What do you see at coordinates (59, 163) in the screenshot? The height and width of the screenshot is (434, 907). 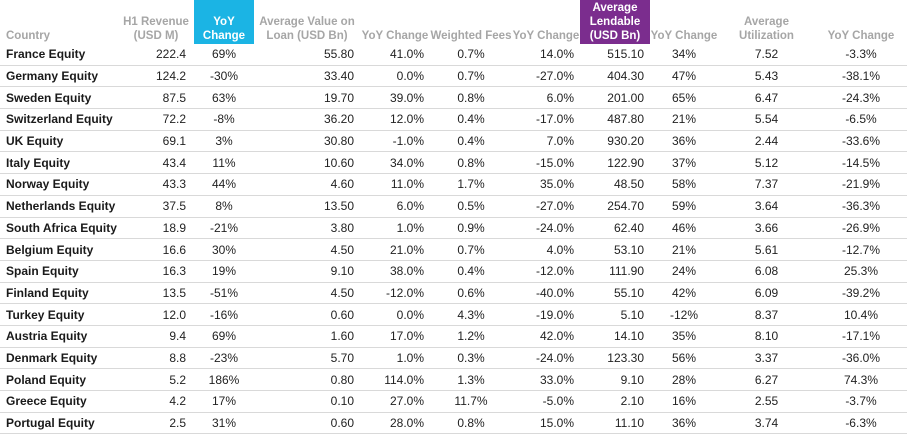 I see `cell-country: Italy Equity` at bounding box center [59, 163].